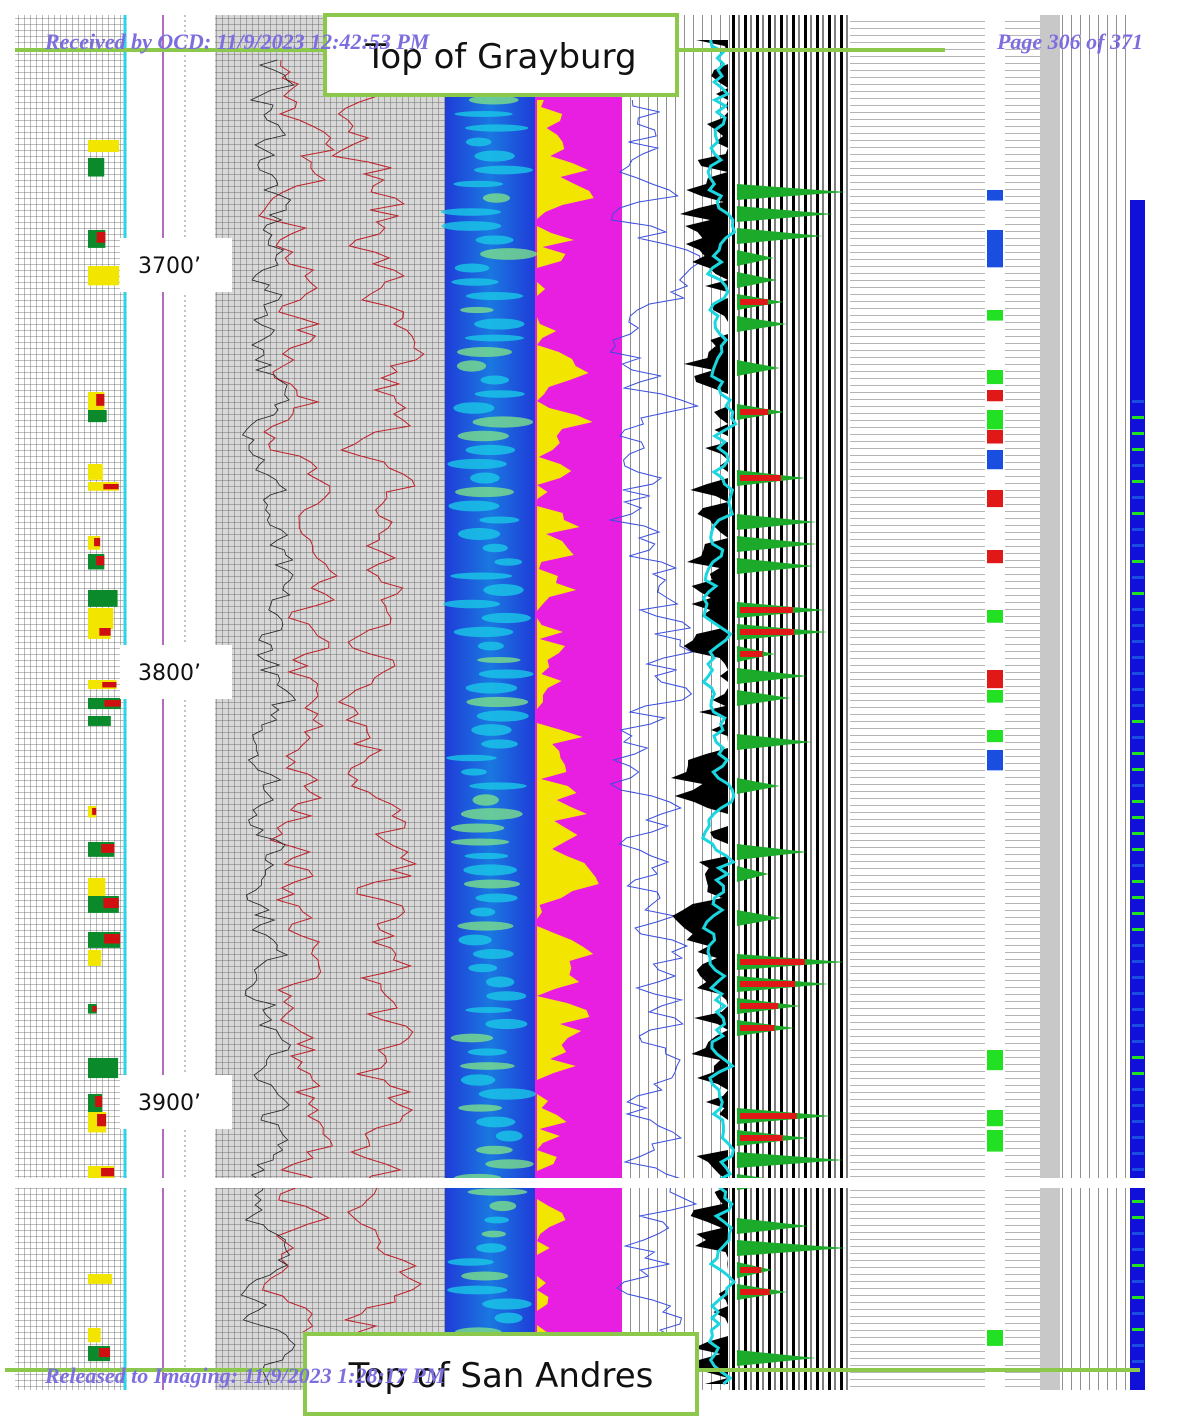  I want to click on page-number: Page 306 of 371, so click(1069, 41).